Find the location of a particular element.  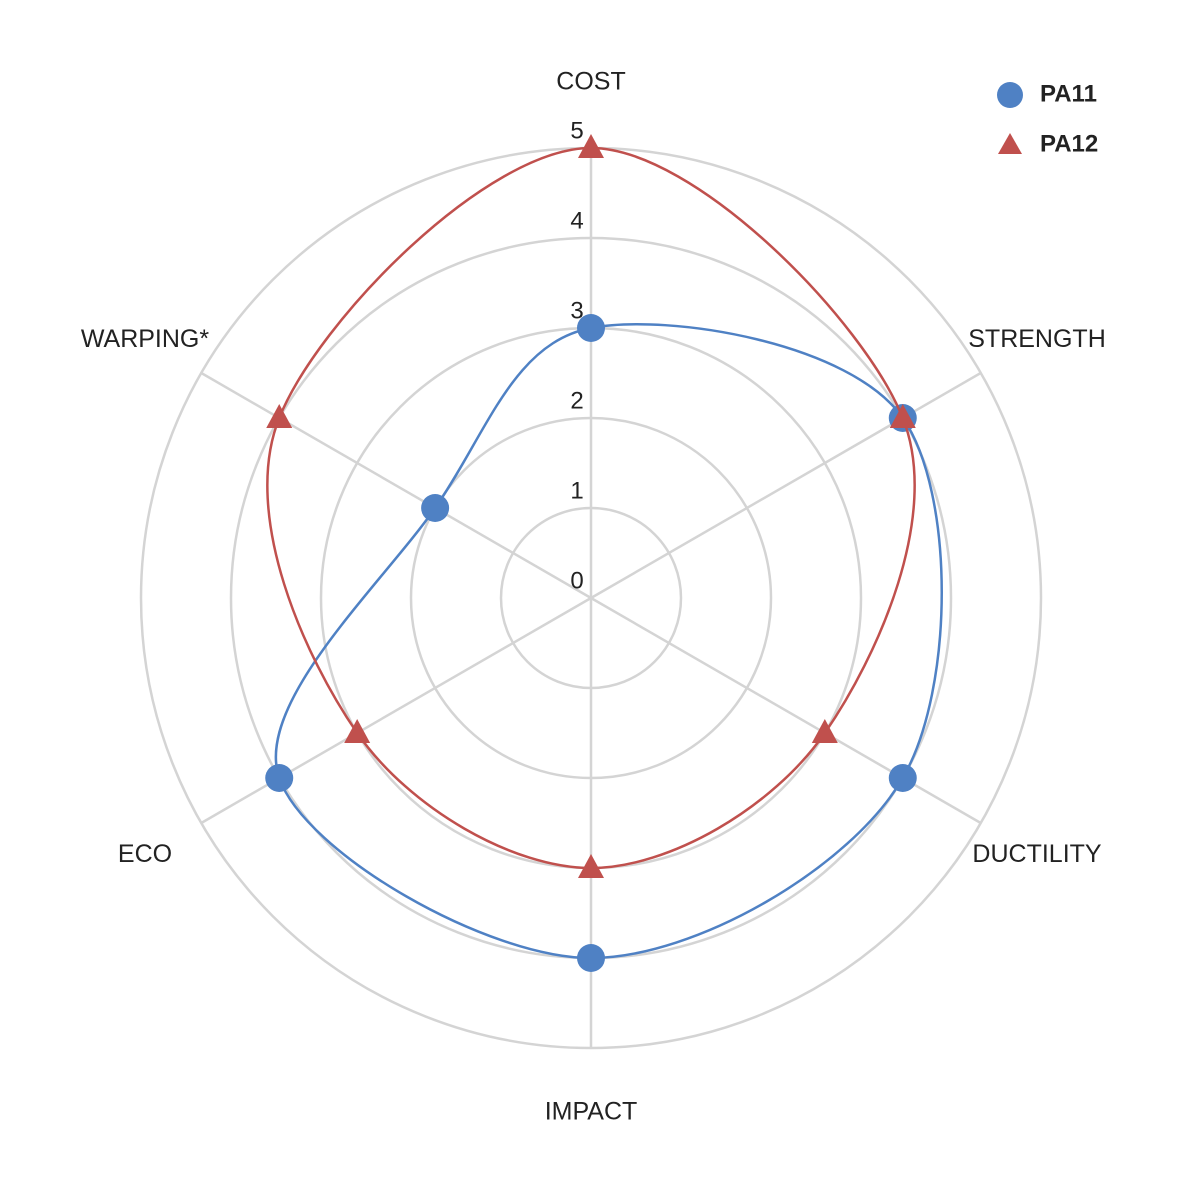

tick-label: 0 is located at coordinates (576, 580).